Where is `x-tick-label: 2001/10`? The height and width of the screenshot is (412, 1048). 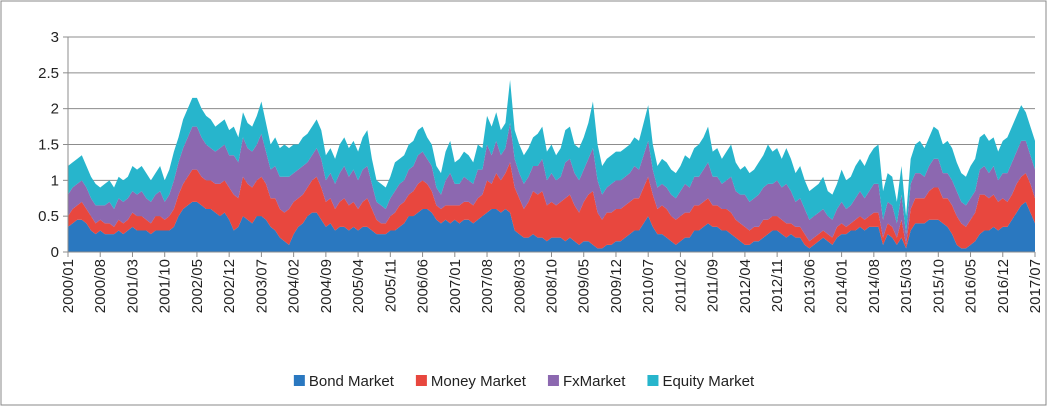 x-tick-label: 2001/10 is located at coordinates (165, 286).